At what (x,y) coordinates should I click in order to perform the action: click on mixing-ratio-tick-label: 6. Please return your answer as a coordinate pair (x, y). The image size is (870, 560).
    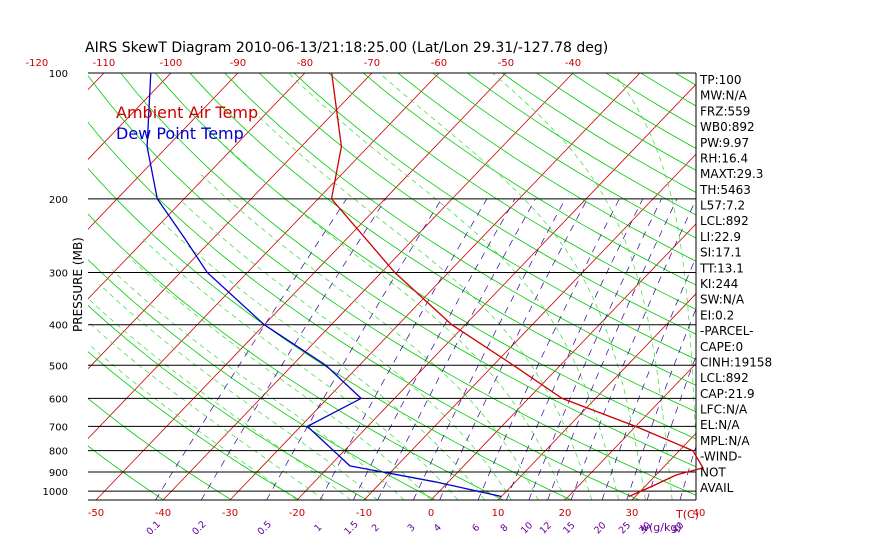
    Looking at the image, I should click on (476, 528).